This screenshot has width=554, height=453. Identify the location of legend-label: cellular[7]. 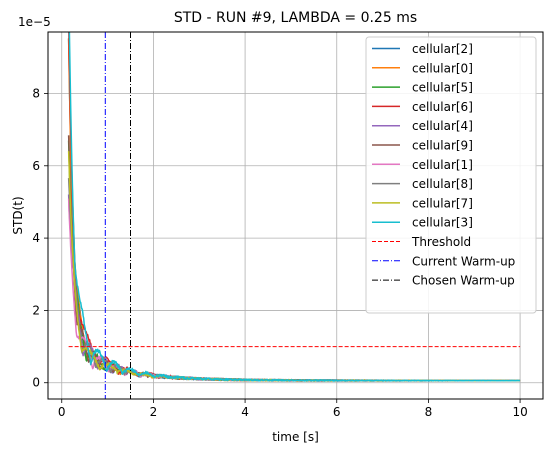
(442, 203).